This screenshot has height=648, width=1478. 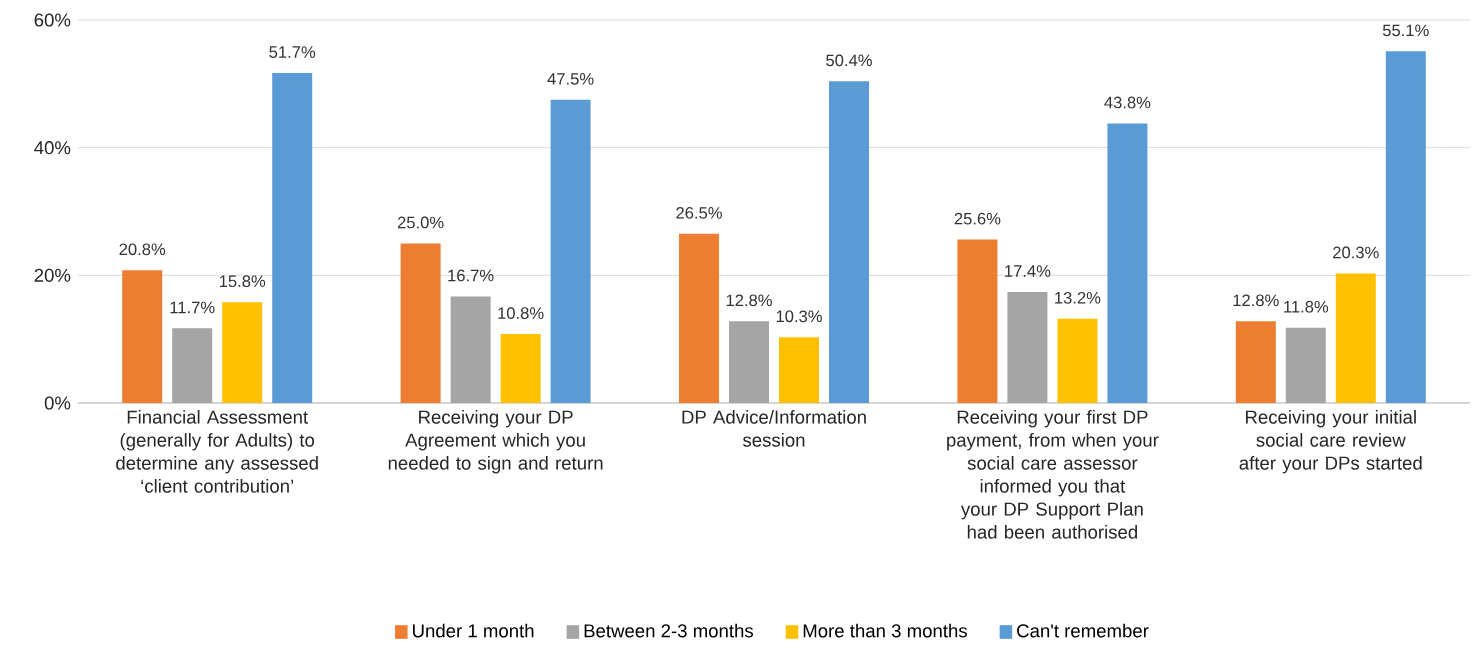 I want to click on data-label: 51.7%, so click(x=292, y=52).